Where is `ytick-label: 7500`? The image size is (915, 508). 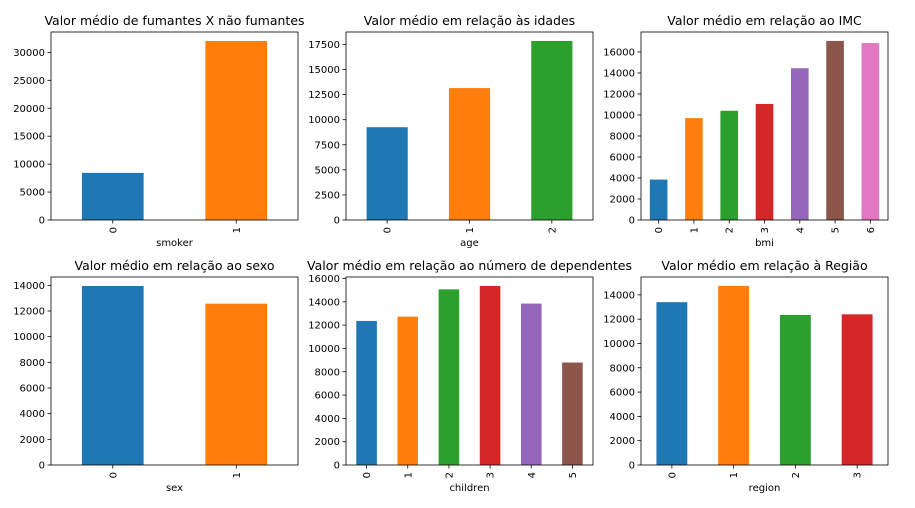 ytick-label: 7500 is located at coordinates (327, 145).